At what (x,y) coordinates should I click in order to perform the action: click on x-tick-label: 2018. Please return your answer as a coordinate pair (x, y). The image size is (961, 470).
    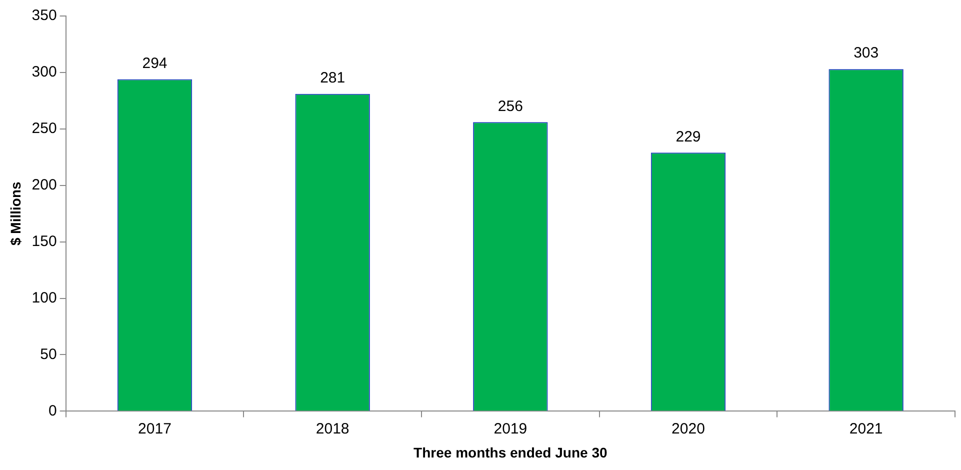
    Looking at the image, I should click on (333, 429).